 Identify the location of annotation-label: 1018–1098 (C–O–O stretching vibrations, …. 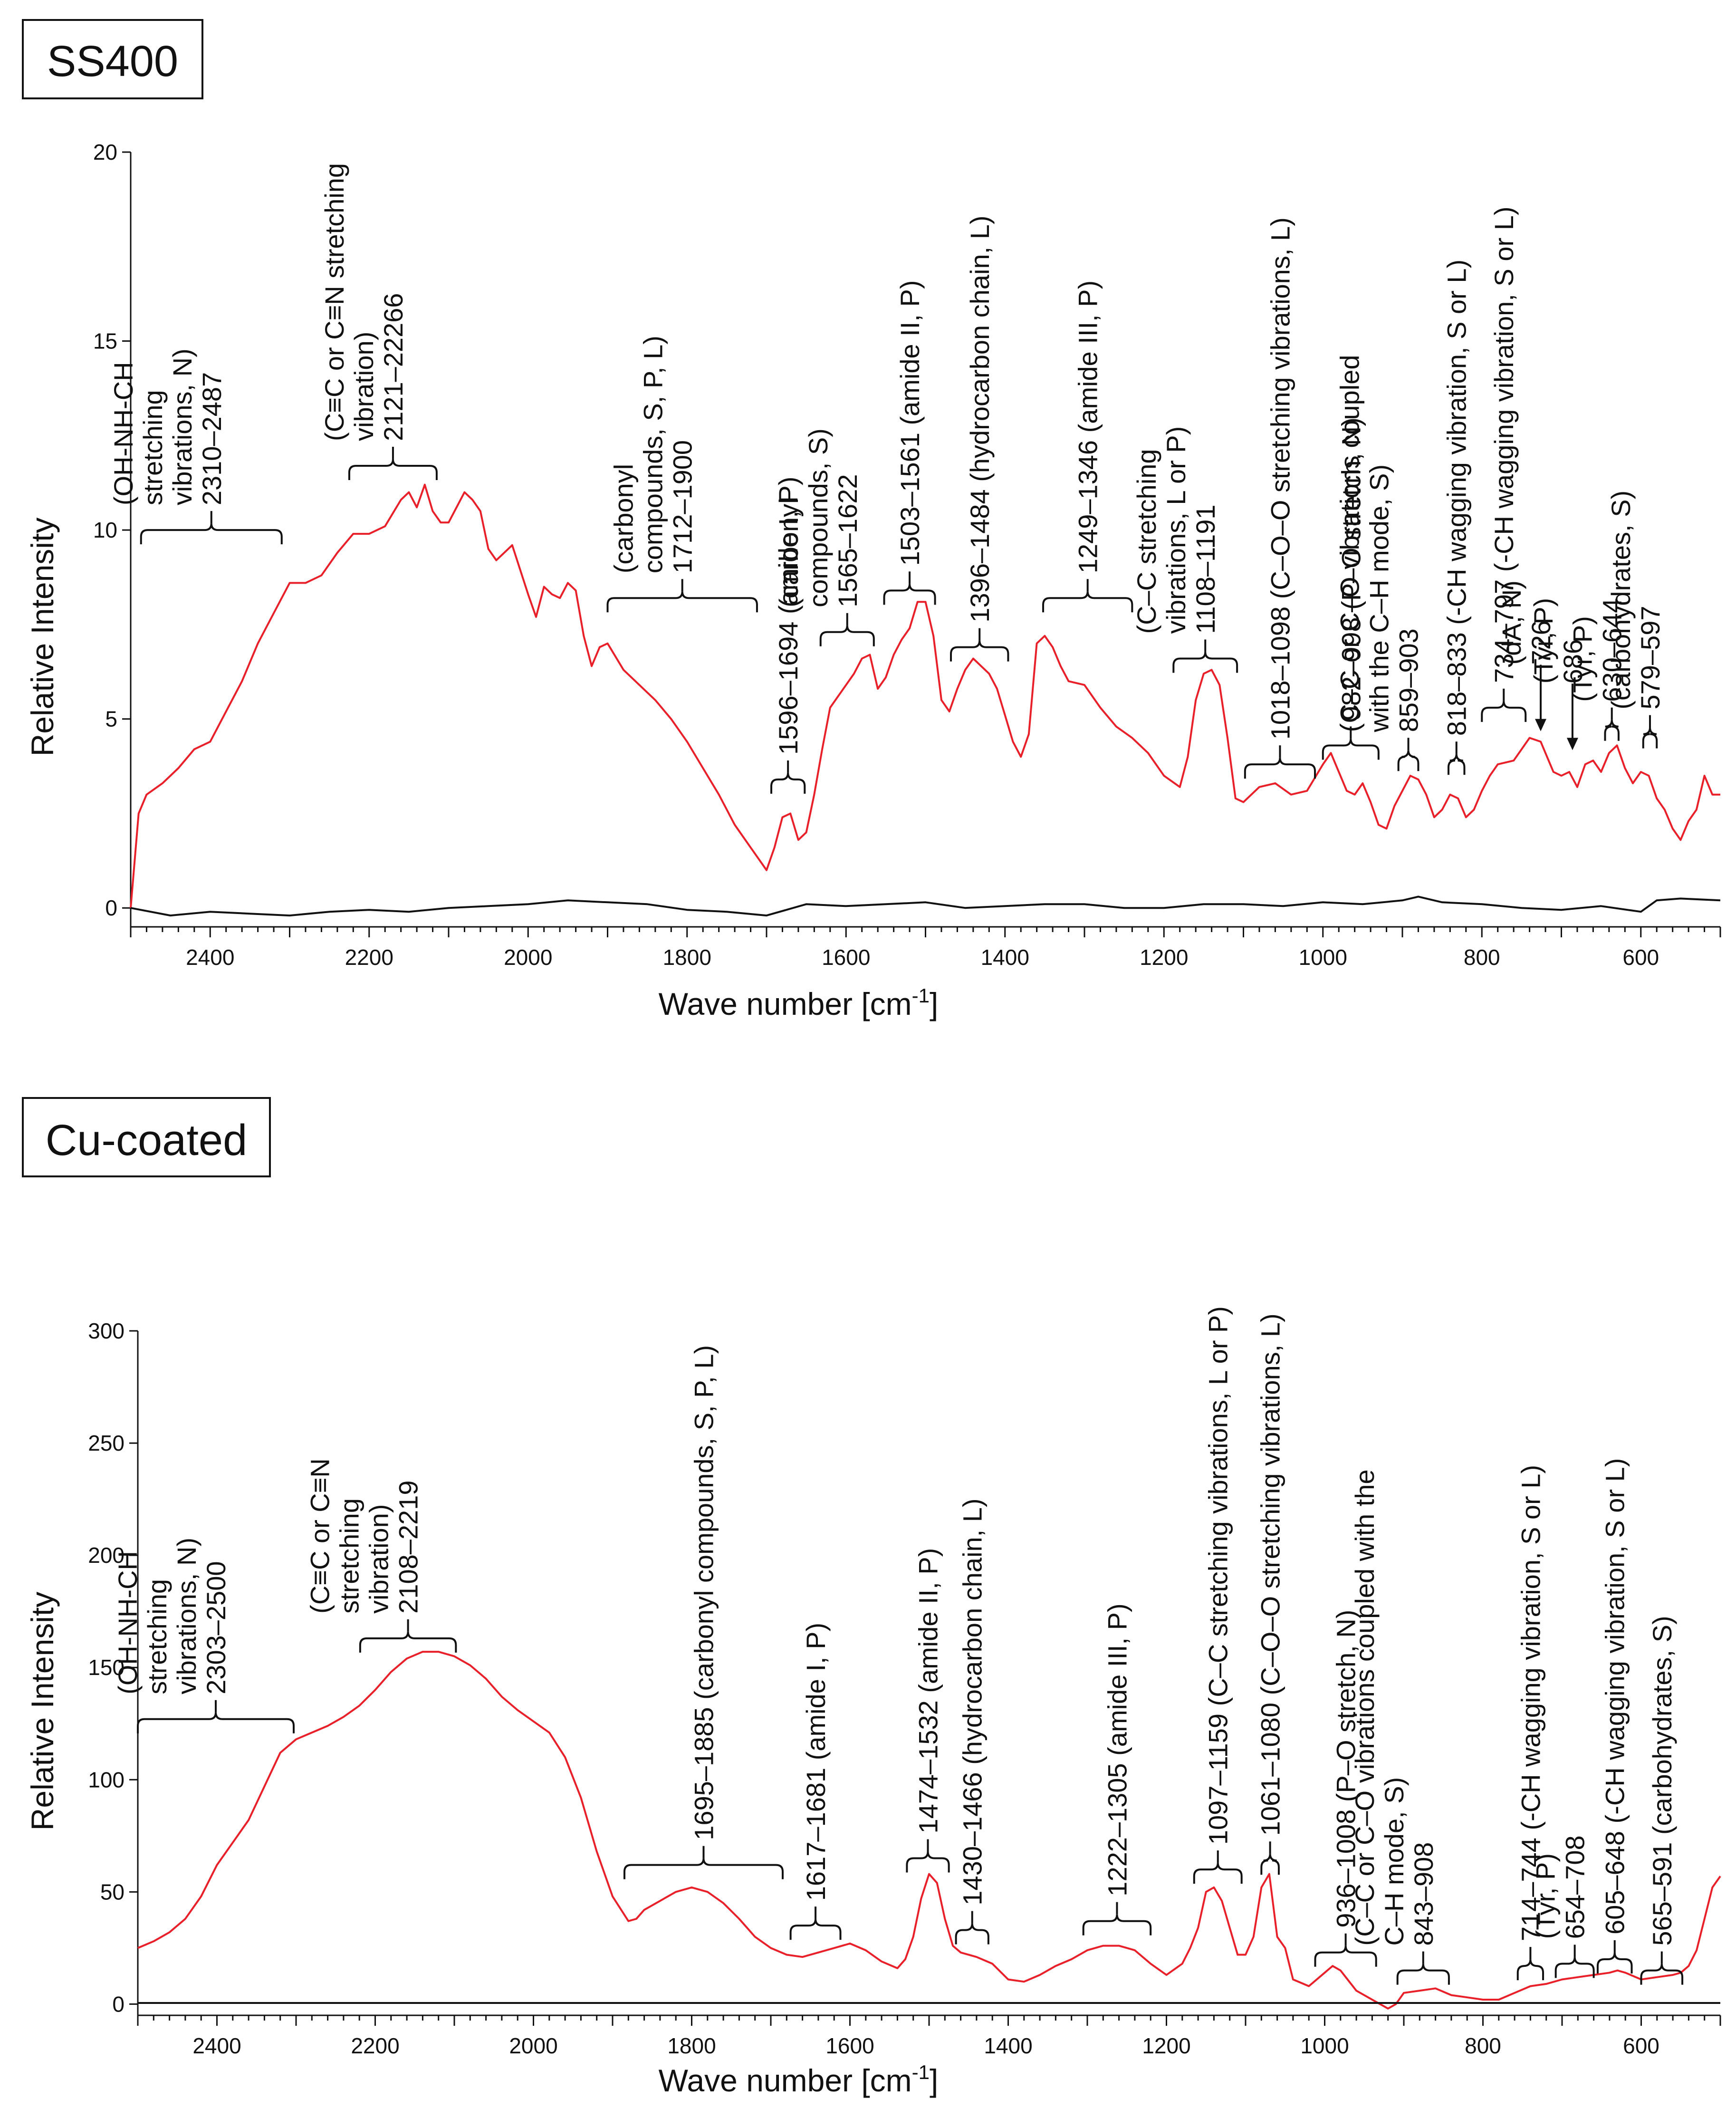
(1280, 478).